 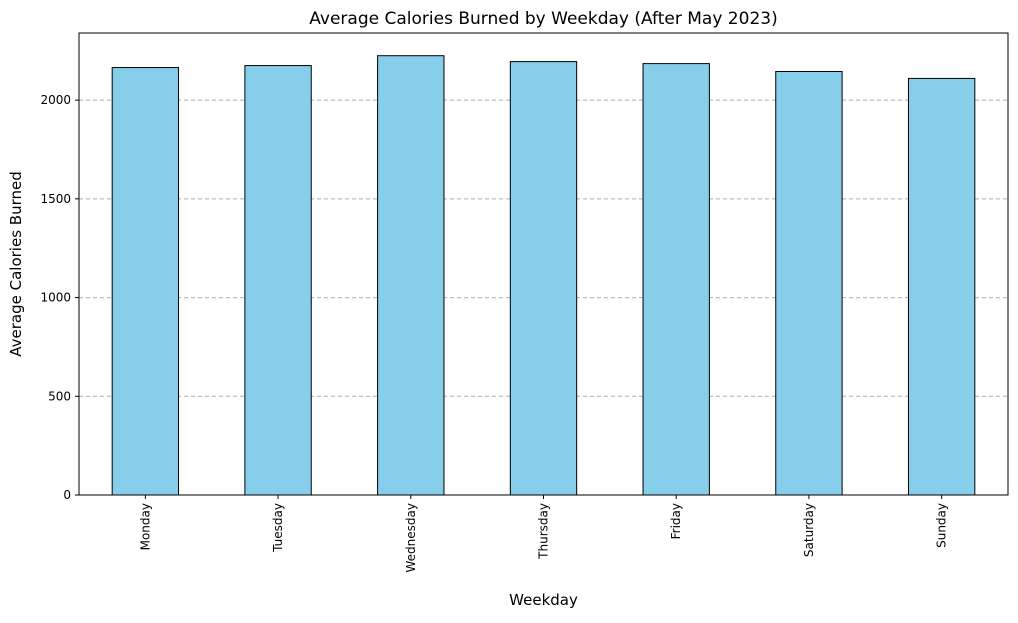 What do you see at coordinates (55, 100) in the screenshot?
I see `y-tick-label: 2000` at bounding box center [55, 100].